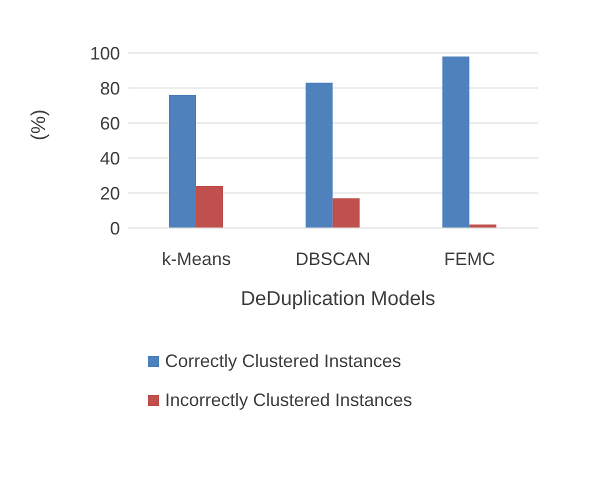  What do you see at coordinates (110, 123) in the screenshot?
I see `y-tick-label: 60` at bounding box center [110, 123].